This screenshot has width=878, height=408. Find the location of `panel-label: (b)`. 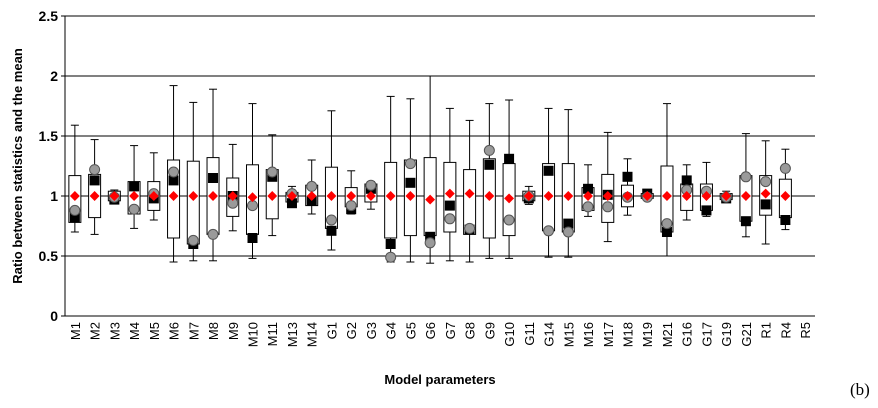

panel-label: (b) is located at coordinates (860, 389).